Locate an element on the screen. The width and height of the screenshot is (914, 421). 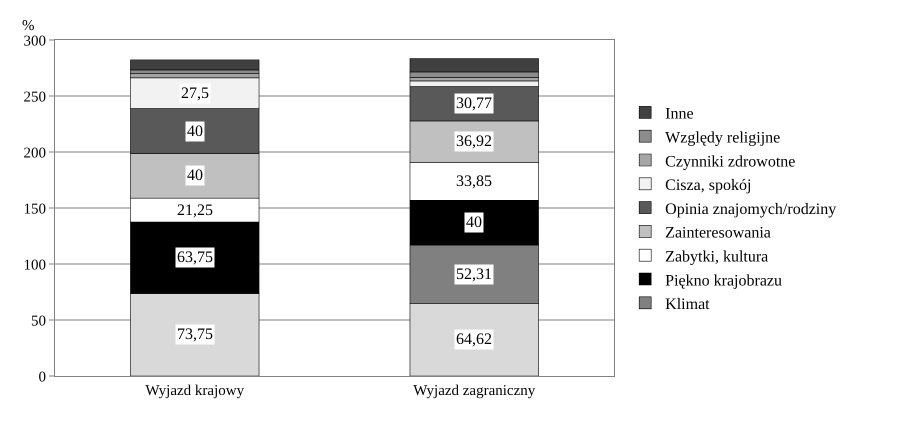
data-label: 30,77 is located at coordinates (474, 103).